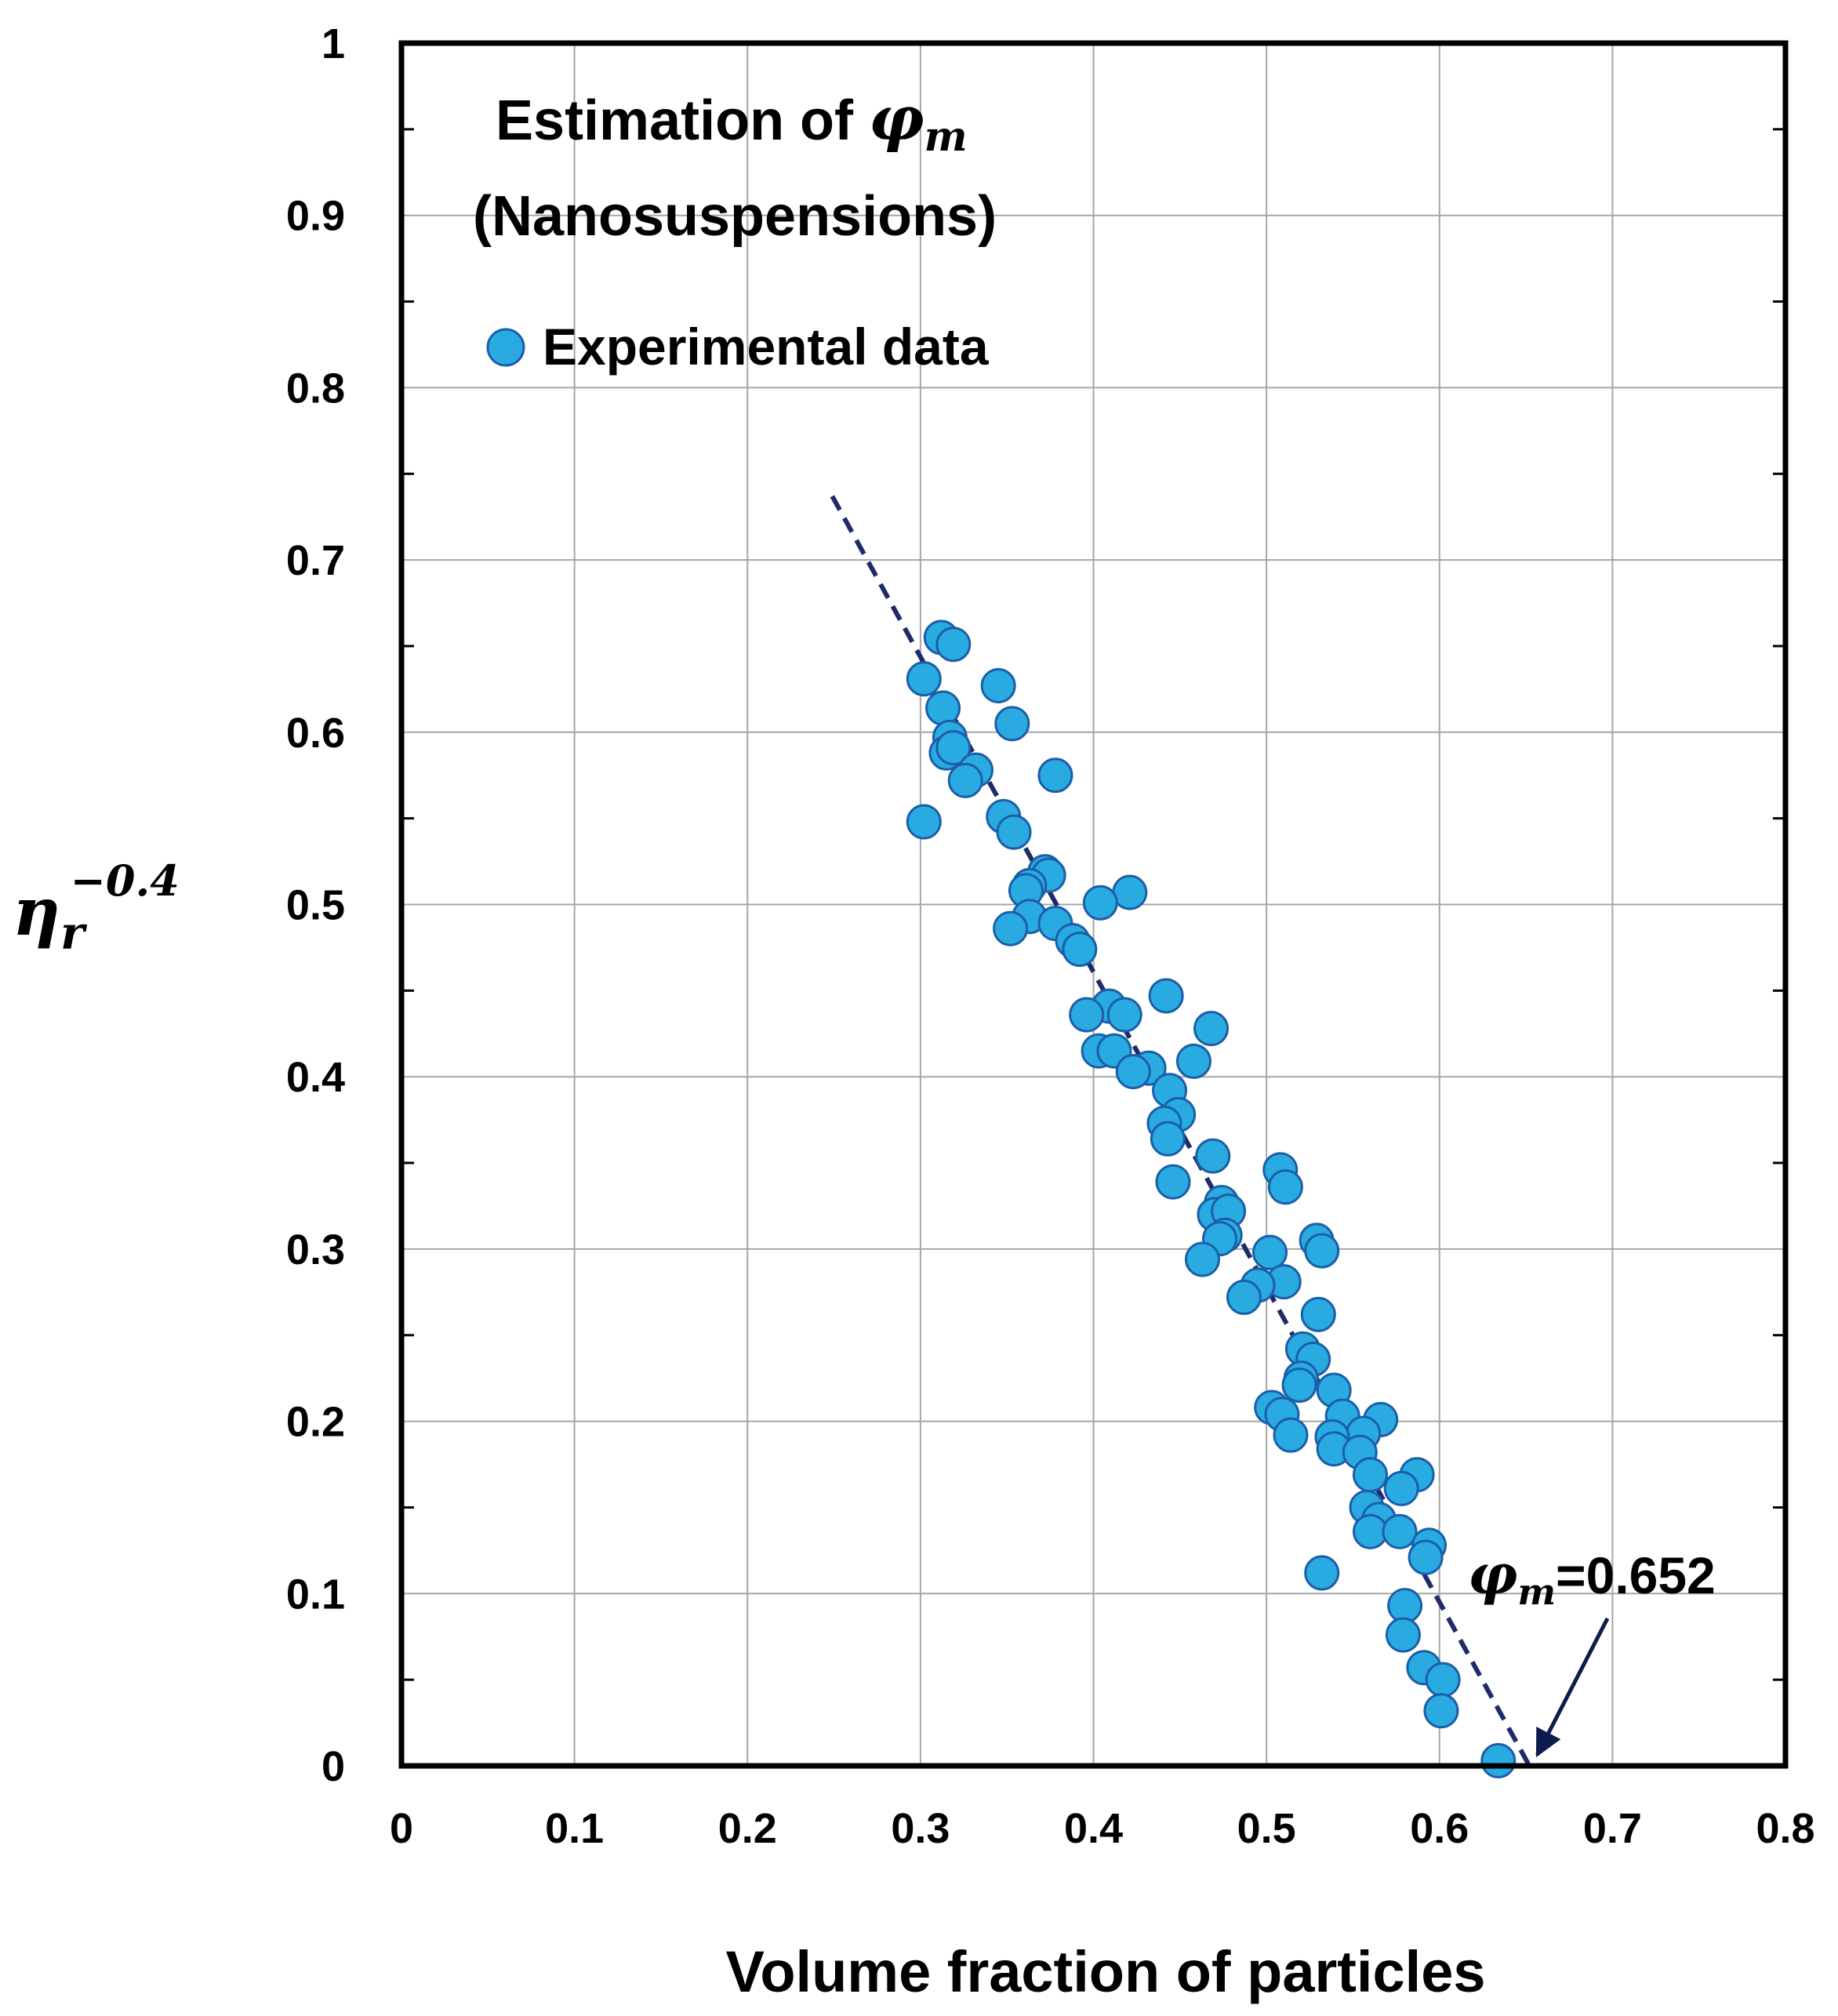 This screenshot has width=1838, height=2016. I want to click on x-tick-label: 0.2, so click(747, 1828).